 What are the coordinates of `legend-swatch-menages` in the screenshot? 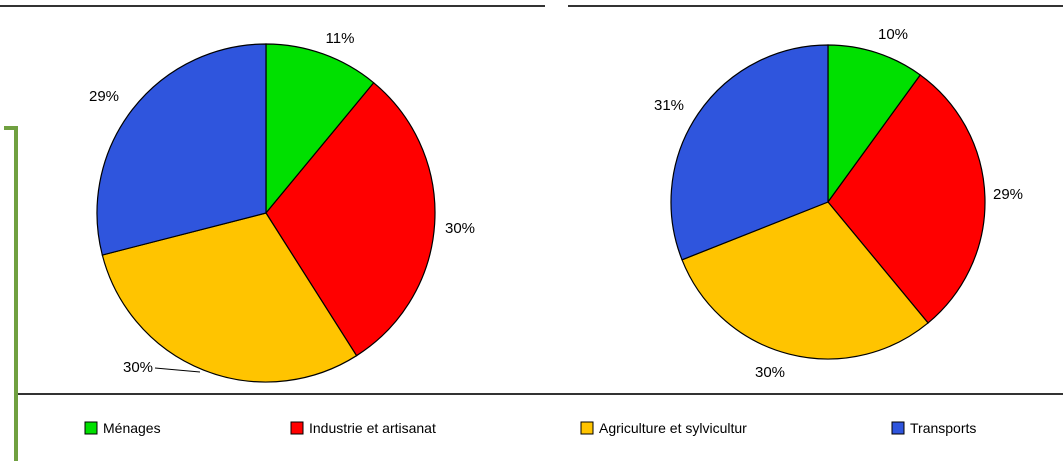 It's located at (91, 428).